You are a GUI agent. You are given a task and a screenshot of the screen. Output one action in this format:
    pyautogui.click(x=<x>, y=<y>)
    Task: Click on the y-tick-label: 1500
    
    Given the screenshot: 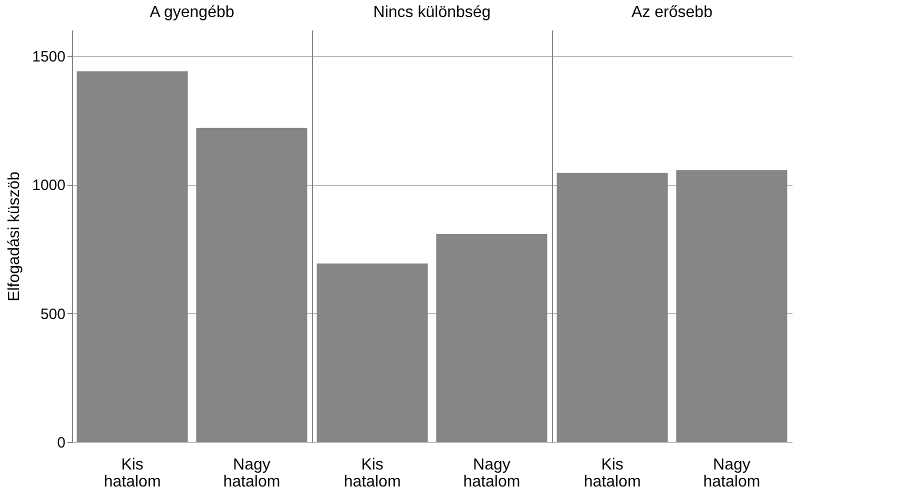 What is the action you would take?
    pyautogui.click(x=49, y=57)
    